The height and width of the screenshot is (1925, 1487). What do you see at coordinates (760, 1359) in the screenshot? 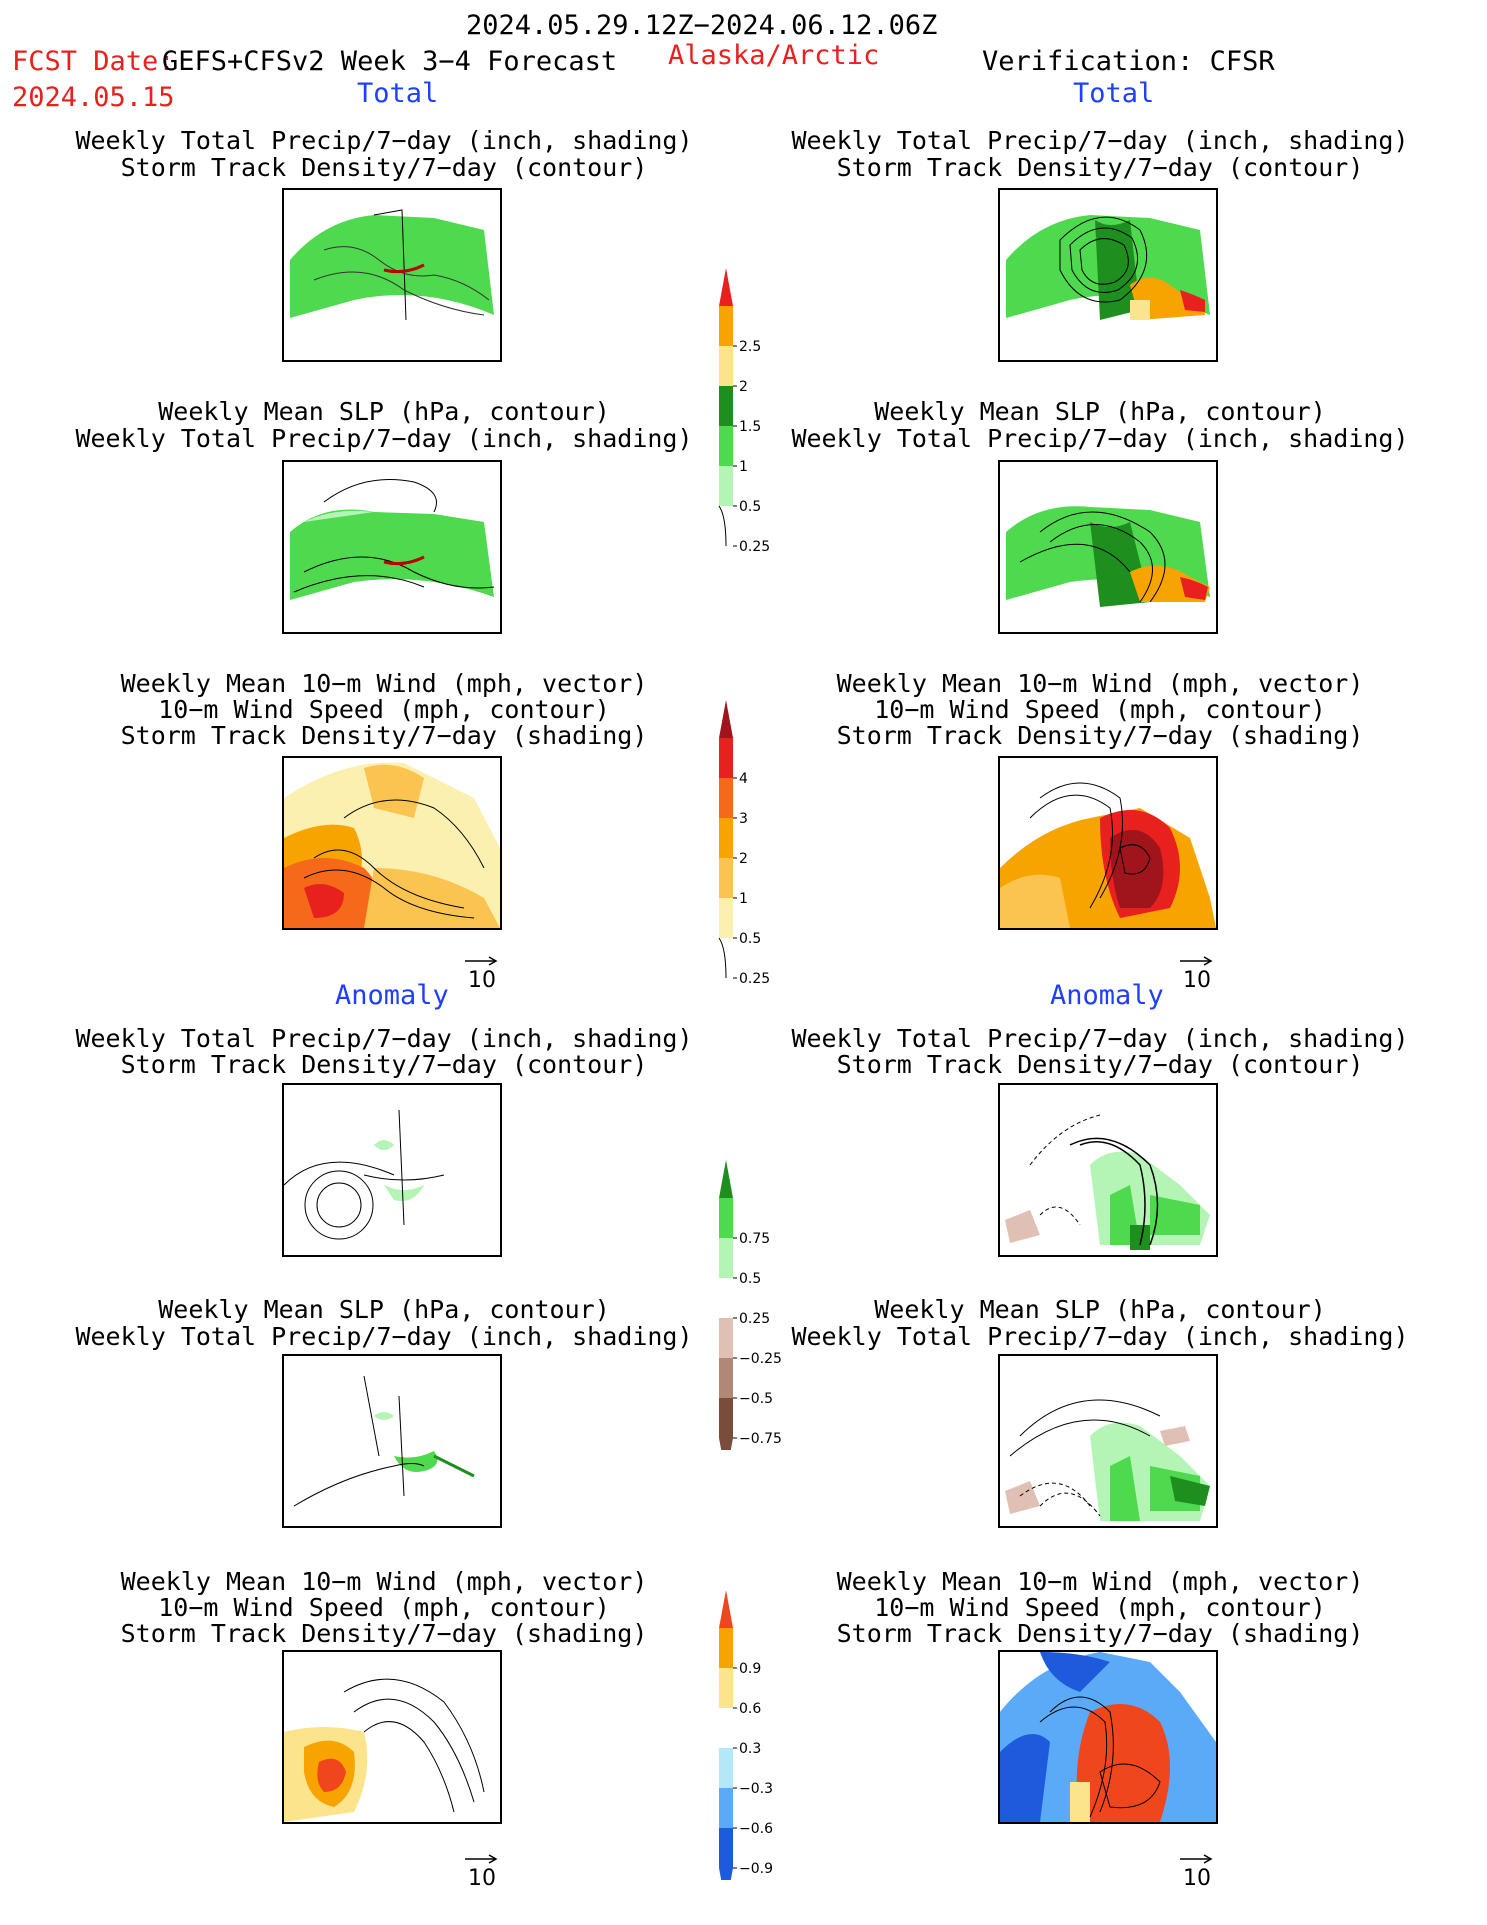
I see `colorbar-tick-label: −0.25` at bounding box center [760, 1359].